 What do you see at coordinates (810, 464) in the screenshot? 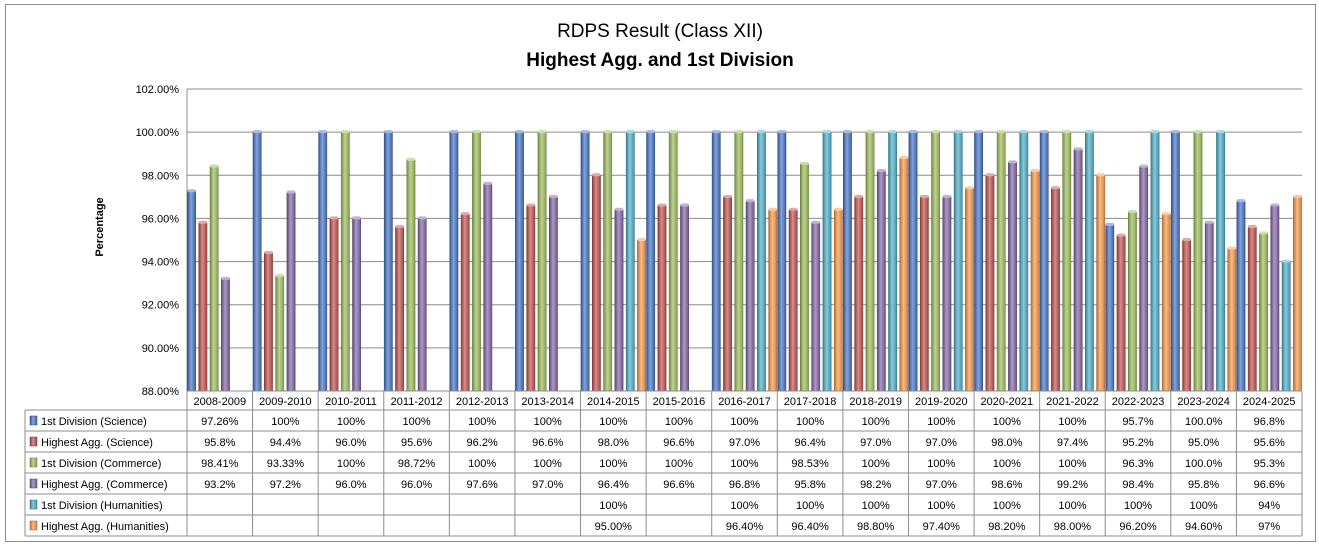
I see `data-label: 98.53%` at bounding box center [810, 464].